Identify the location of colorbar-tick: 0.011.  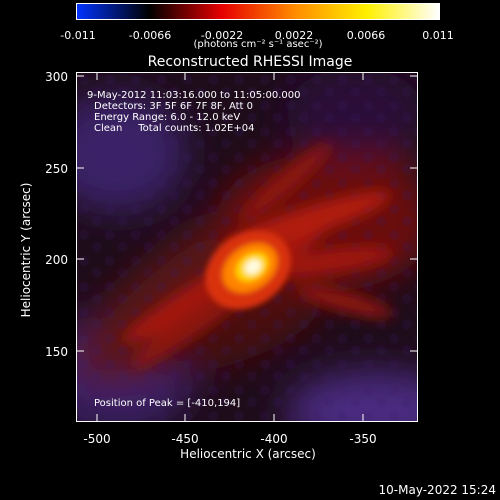
(438, 35).